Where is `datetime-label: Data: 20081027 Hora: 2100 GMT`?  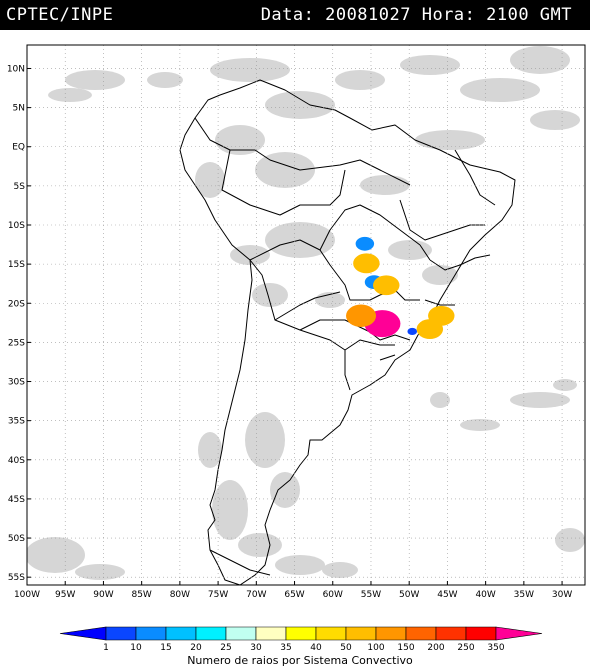
datetime-label: Data: 20081027 Hora: 2100 GMT is located at coordinates (416, 15).